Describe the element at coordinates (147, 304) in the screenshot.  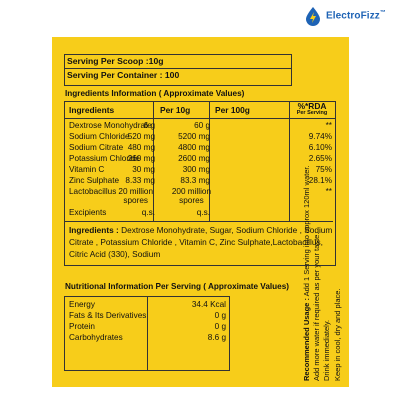
I see `table-row: Energy 34.4 Kcal` at that location.